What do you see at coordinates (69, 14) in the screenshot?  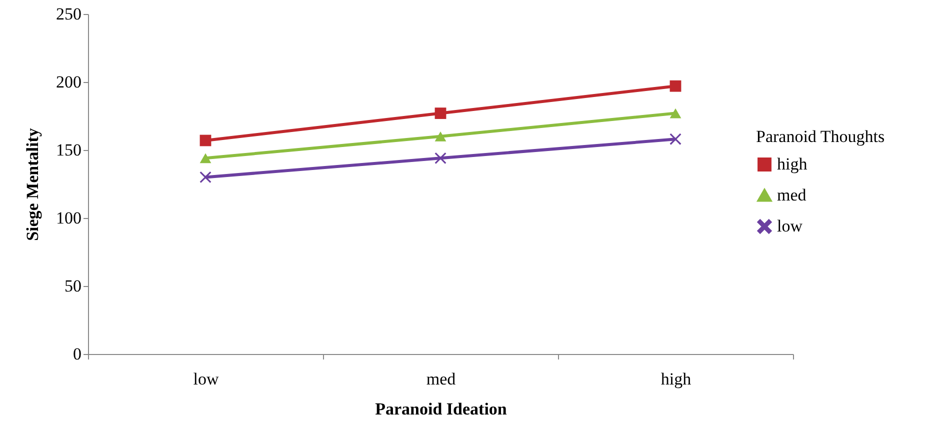 I see `y-tick-label: 250` at bounding box center [69, 14].